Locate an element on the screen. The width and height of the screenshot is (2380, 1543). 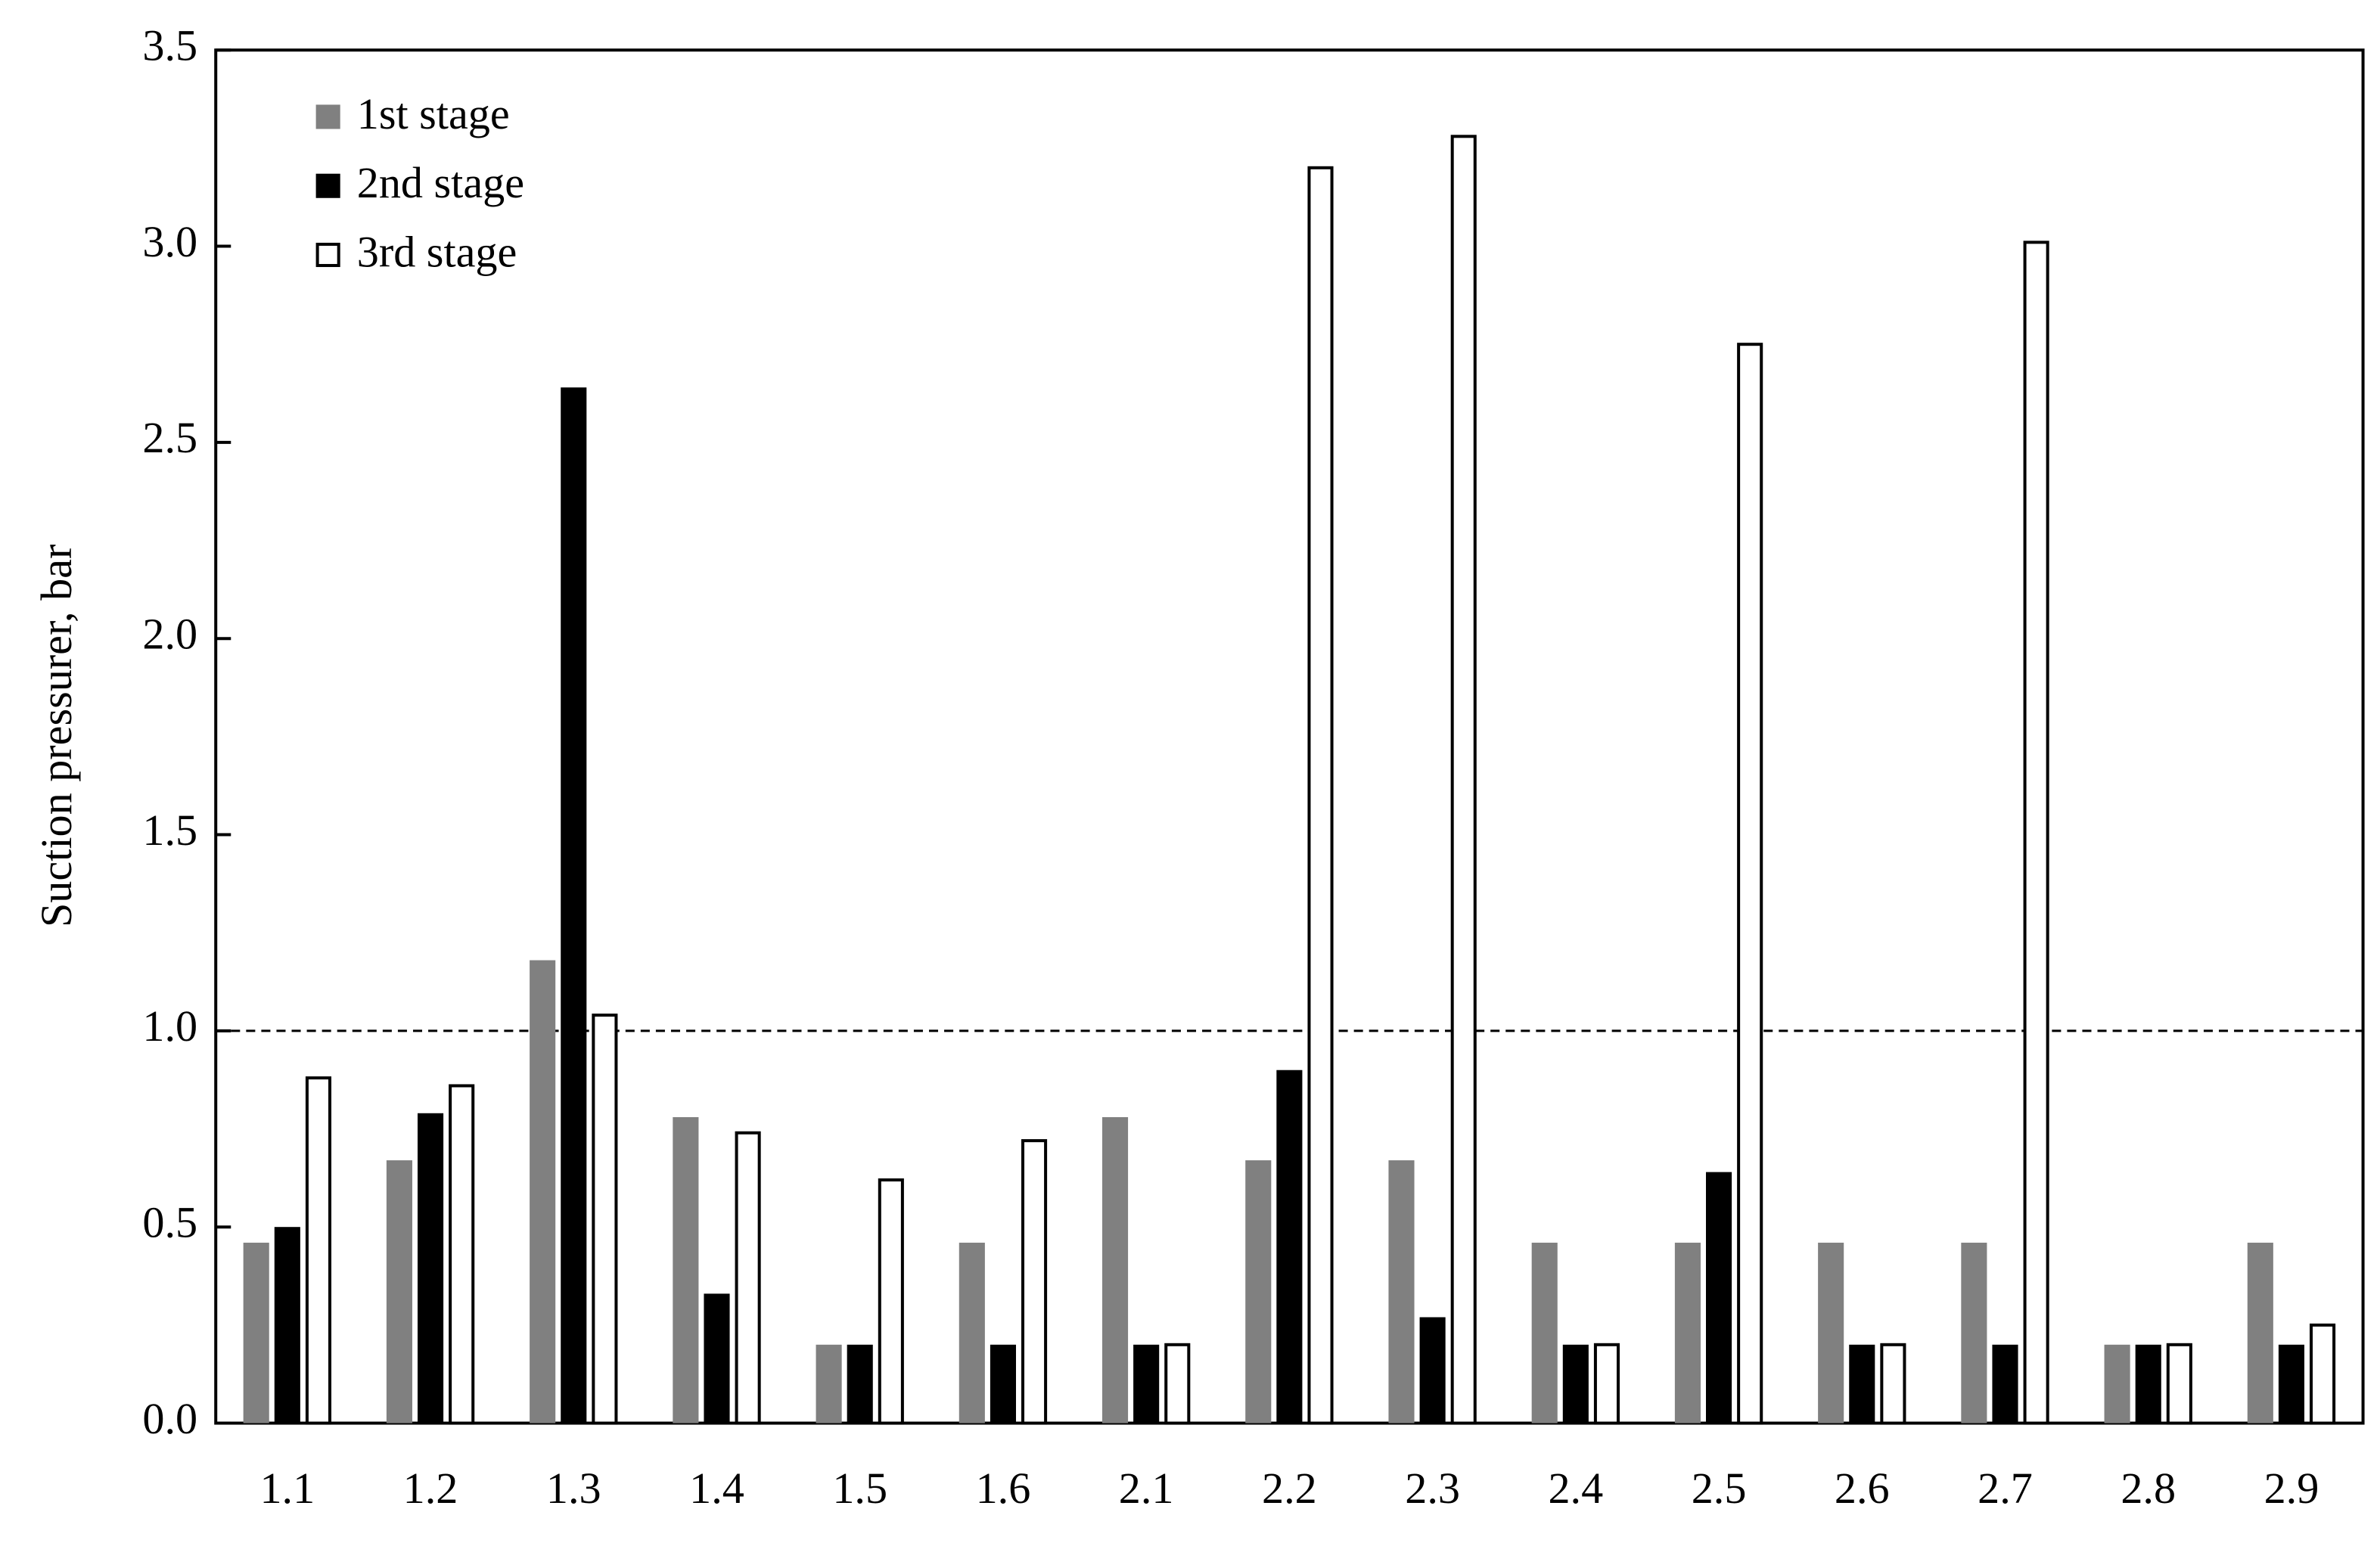
x-tick-label: 2.3 is located at coordinates (1432, 1488).